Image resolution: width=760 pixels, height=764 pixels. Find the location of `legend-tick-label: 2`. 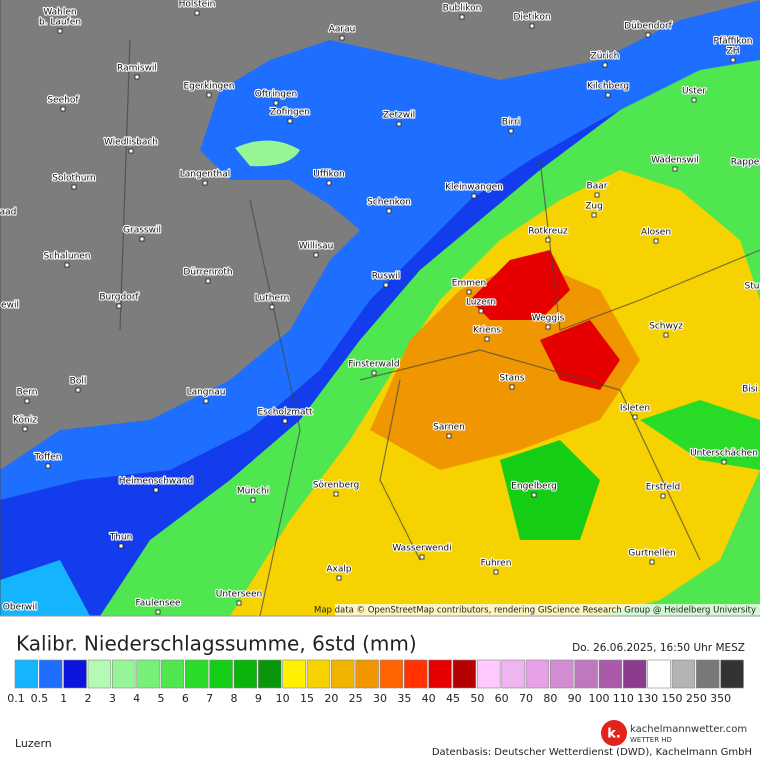

legend-tick-label: 2 is located at coordinates (88, 698).